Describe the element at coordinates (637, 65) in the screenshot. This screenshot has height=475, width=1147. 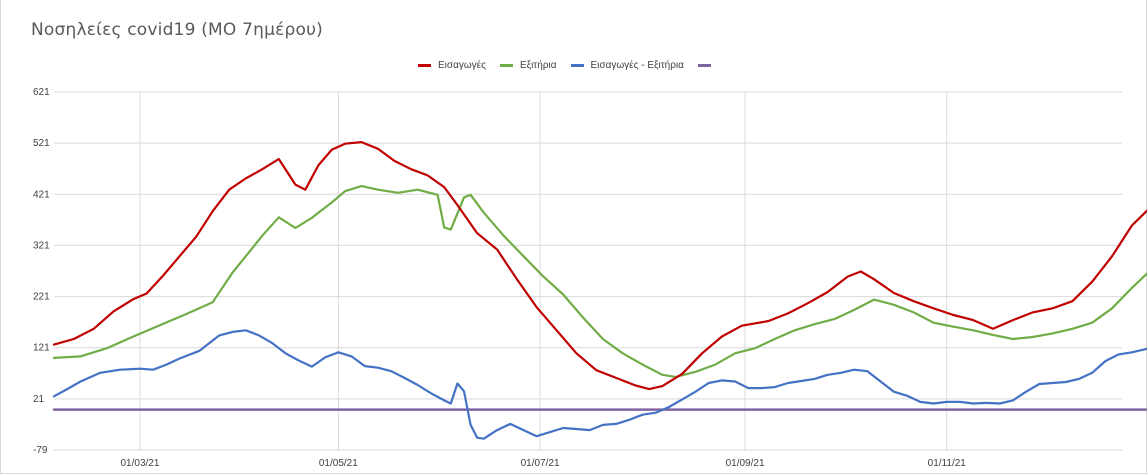
I see `legend-label-difference: Εισαγωγές - Εξιτήρια` at that location.